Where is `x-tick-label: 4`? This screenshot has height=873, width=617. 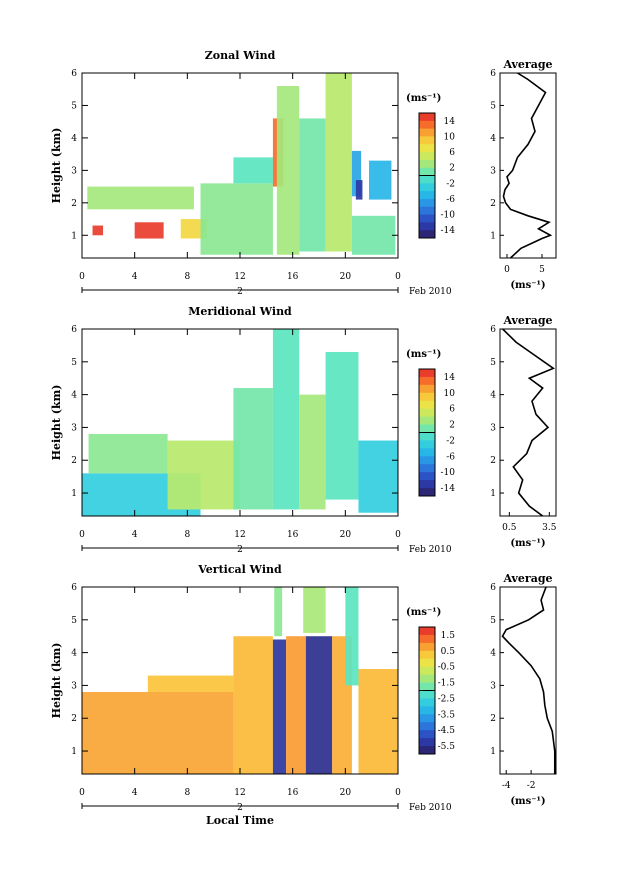
x-tick-label: 4 is located at coordinates (135, 535).